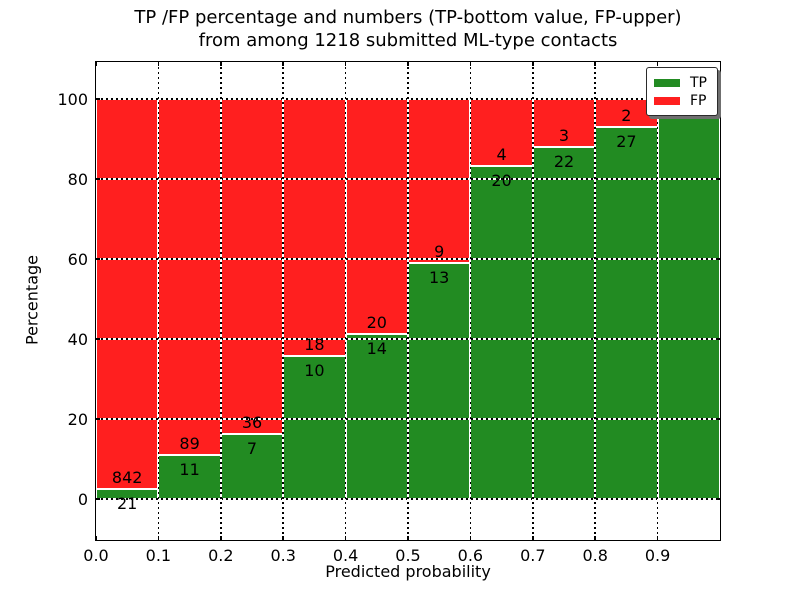 Image resolution: width=800 pixels, height=600 pixels. I want to click on fp-color-swatch, so click(667, 101).